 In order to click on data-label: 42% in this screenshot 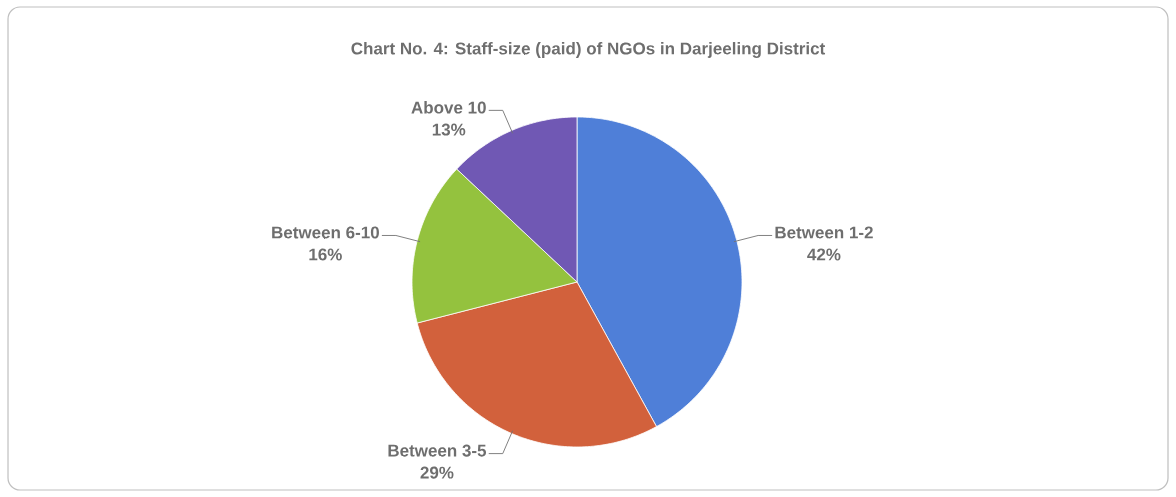, I will do `click(824, 254)`.